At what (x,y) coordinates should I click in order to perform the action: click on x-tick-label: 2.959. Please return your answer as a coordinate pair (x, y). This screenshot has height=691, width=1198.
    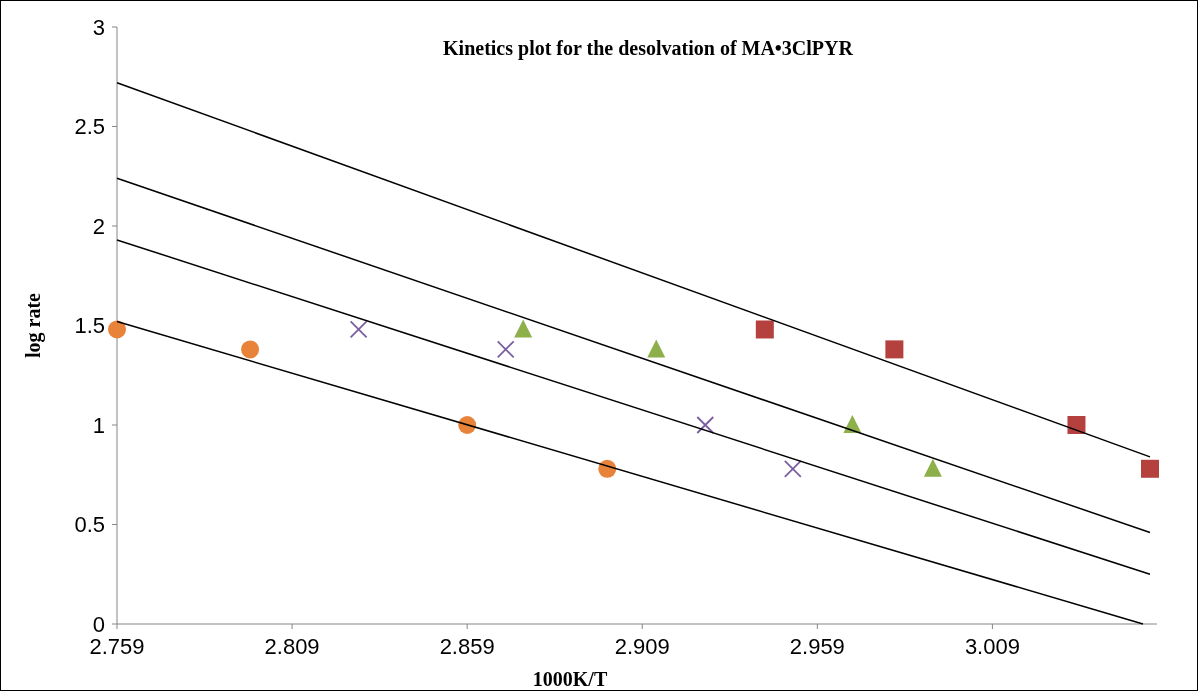
    Looking at the image, I should click on (817, 646).